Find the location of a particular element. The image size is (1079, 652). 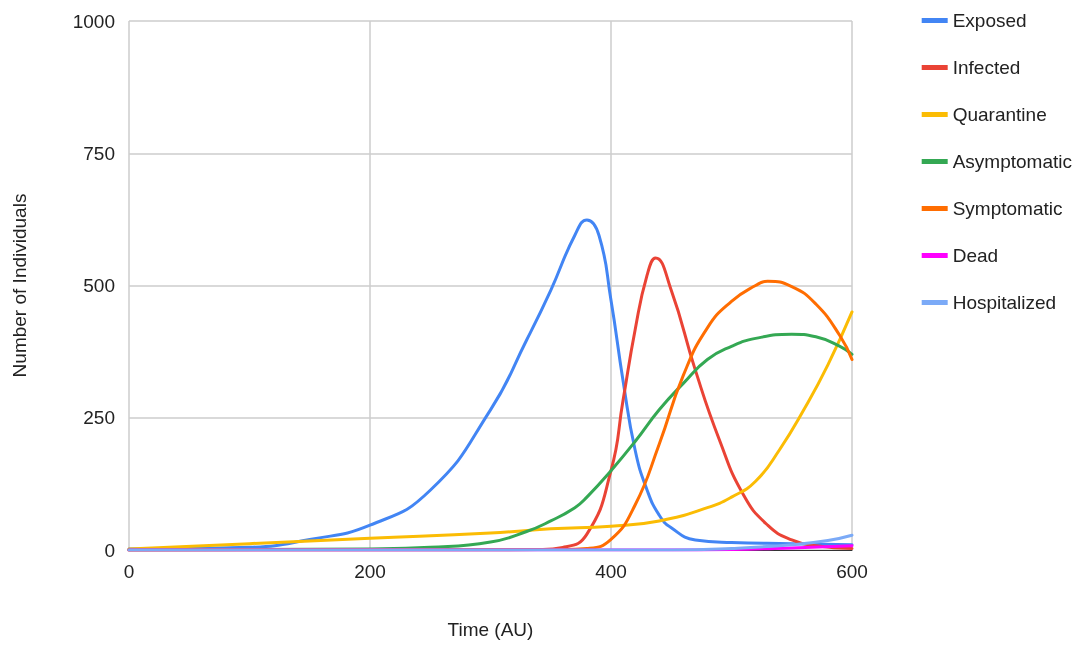

y-tick-label: 1000 is located at coordinates (93, 21).